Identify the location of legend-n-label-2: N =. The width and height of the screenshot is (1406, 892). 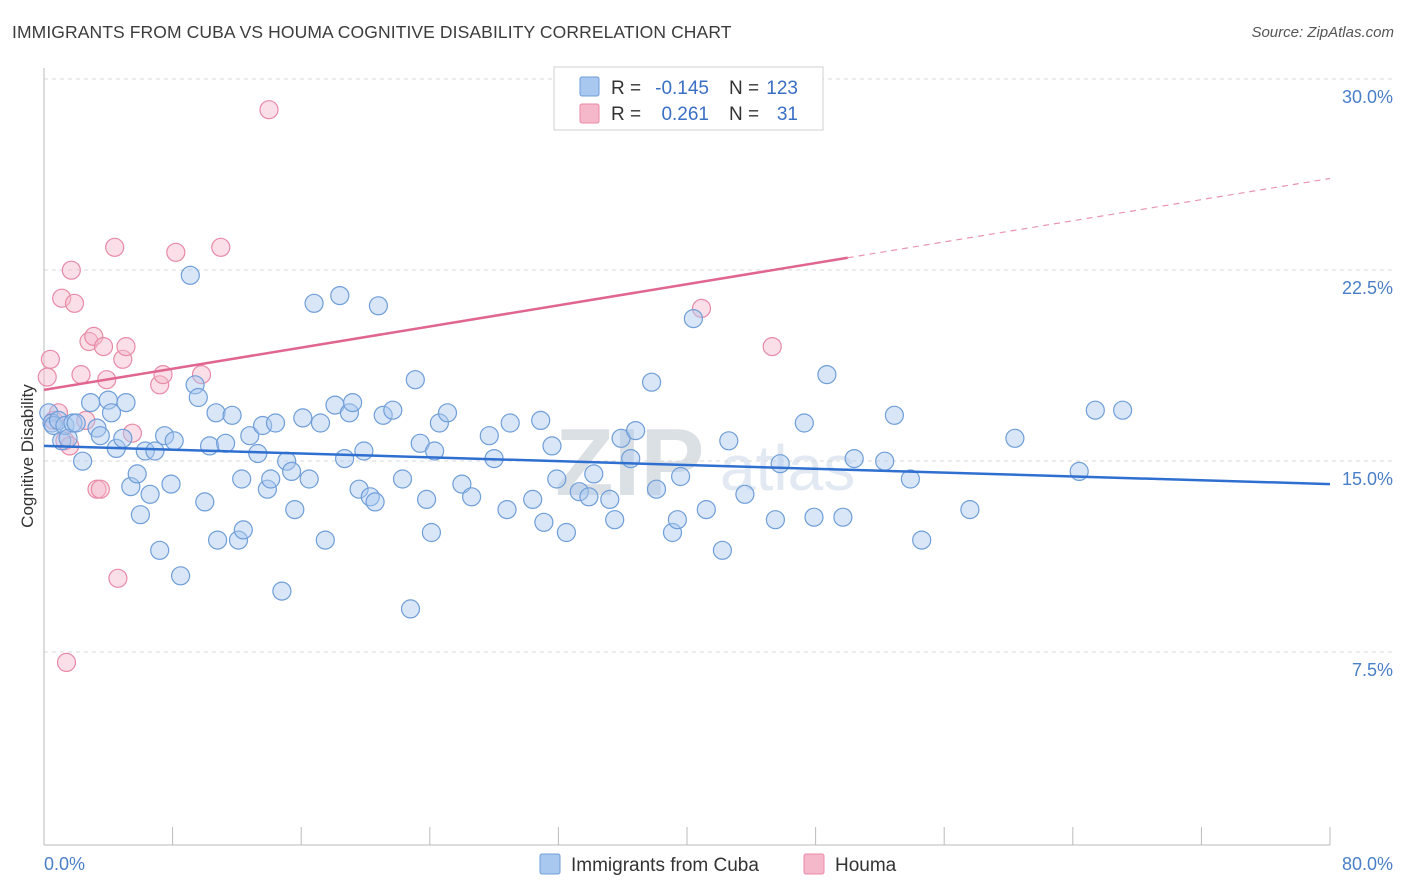
(744, 114).